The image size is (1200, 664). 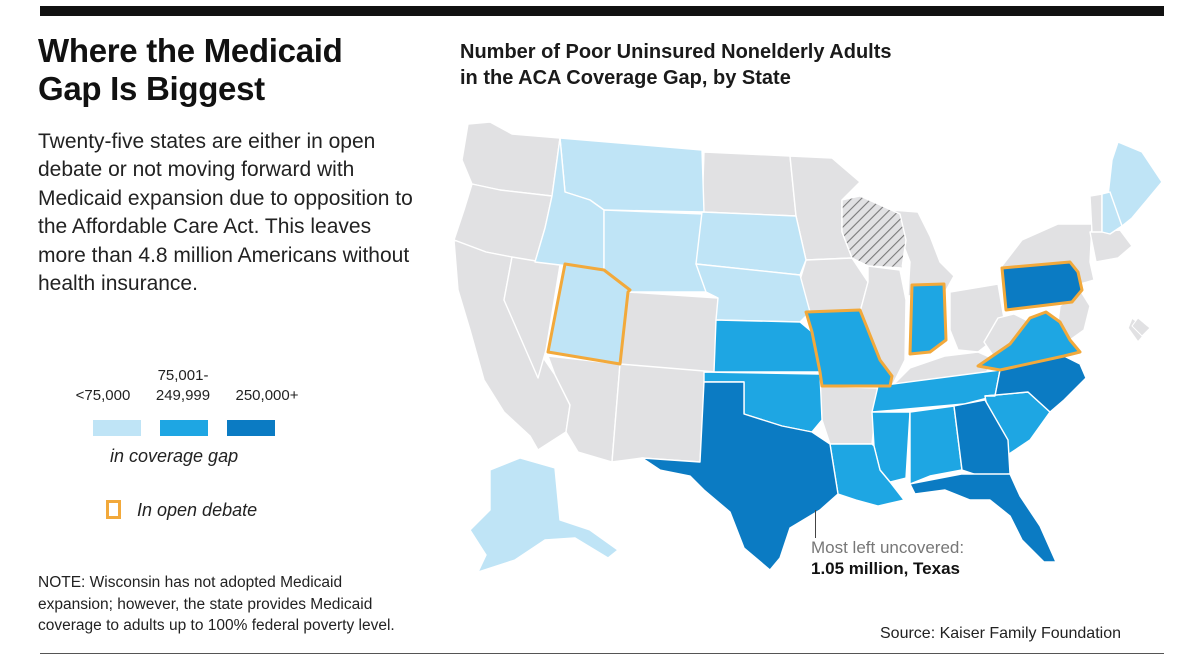 I want to click on top-rule, so click(x=602, y=11).